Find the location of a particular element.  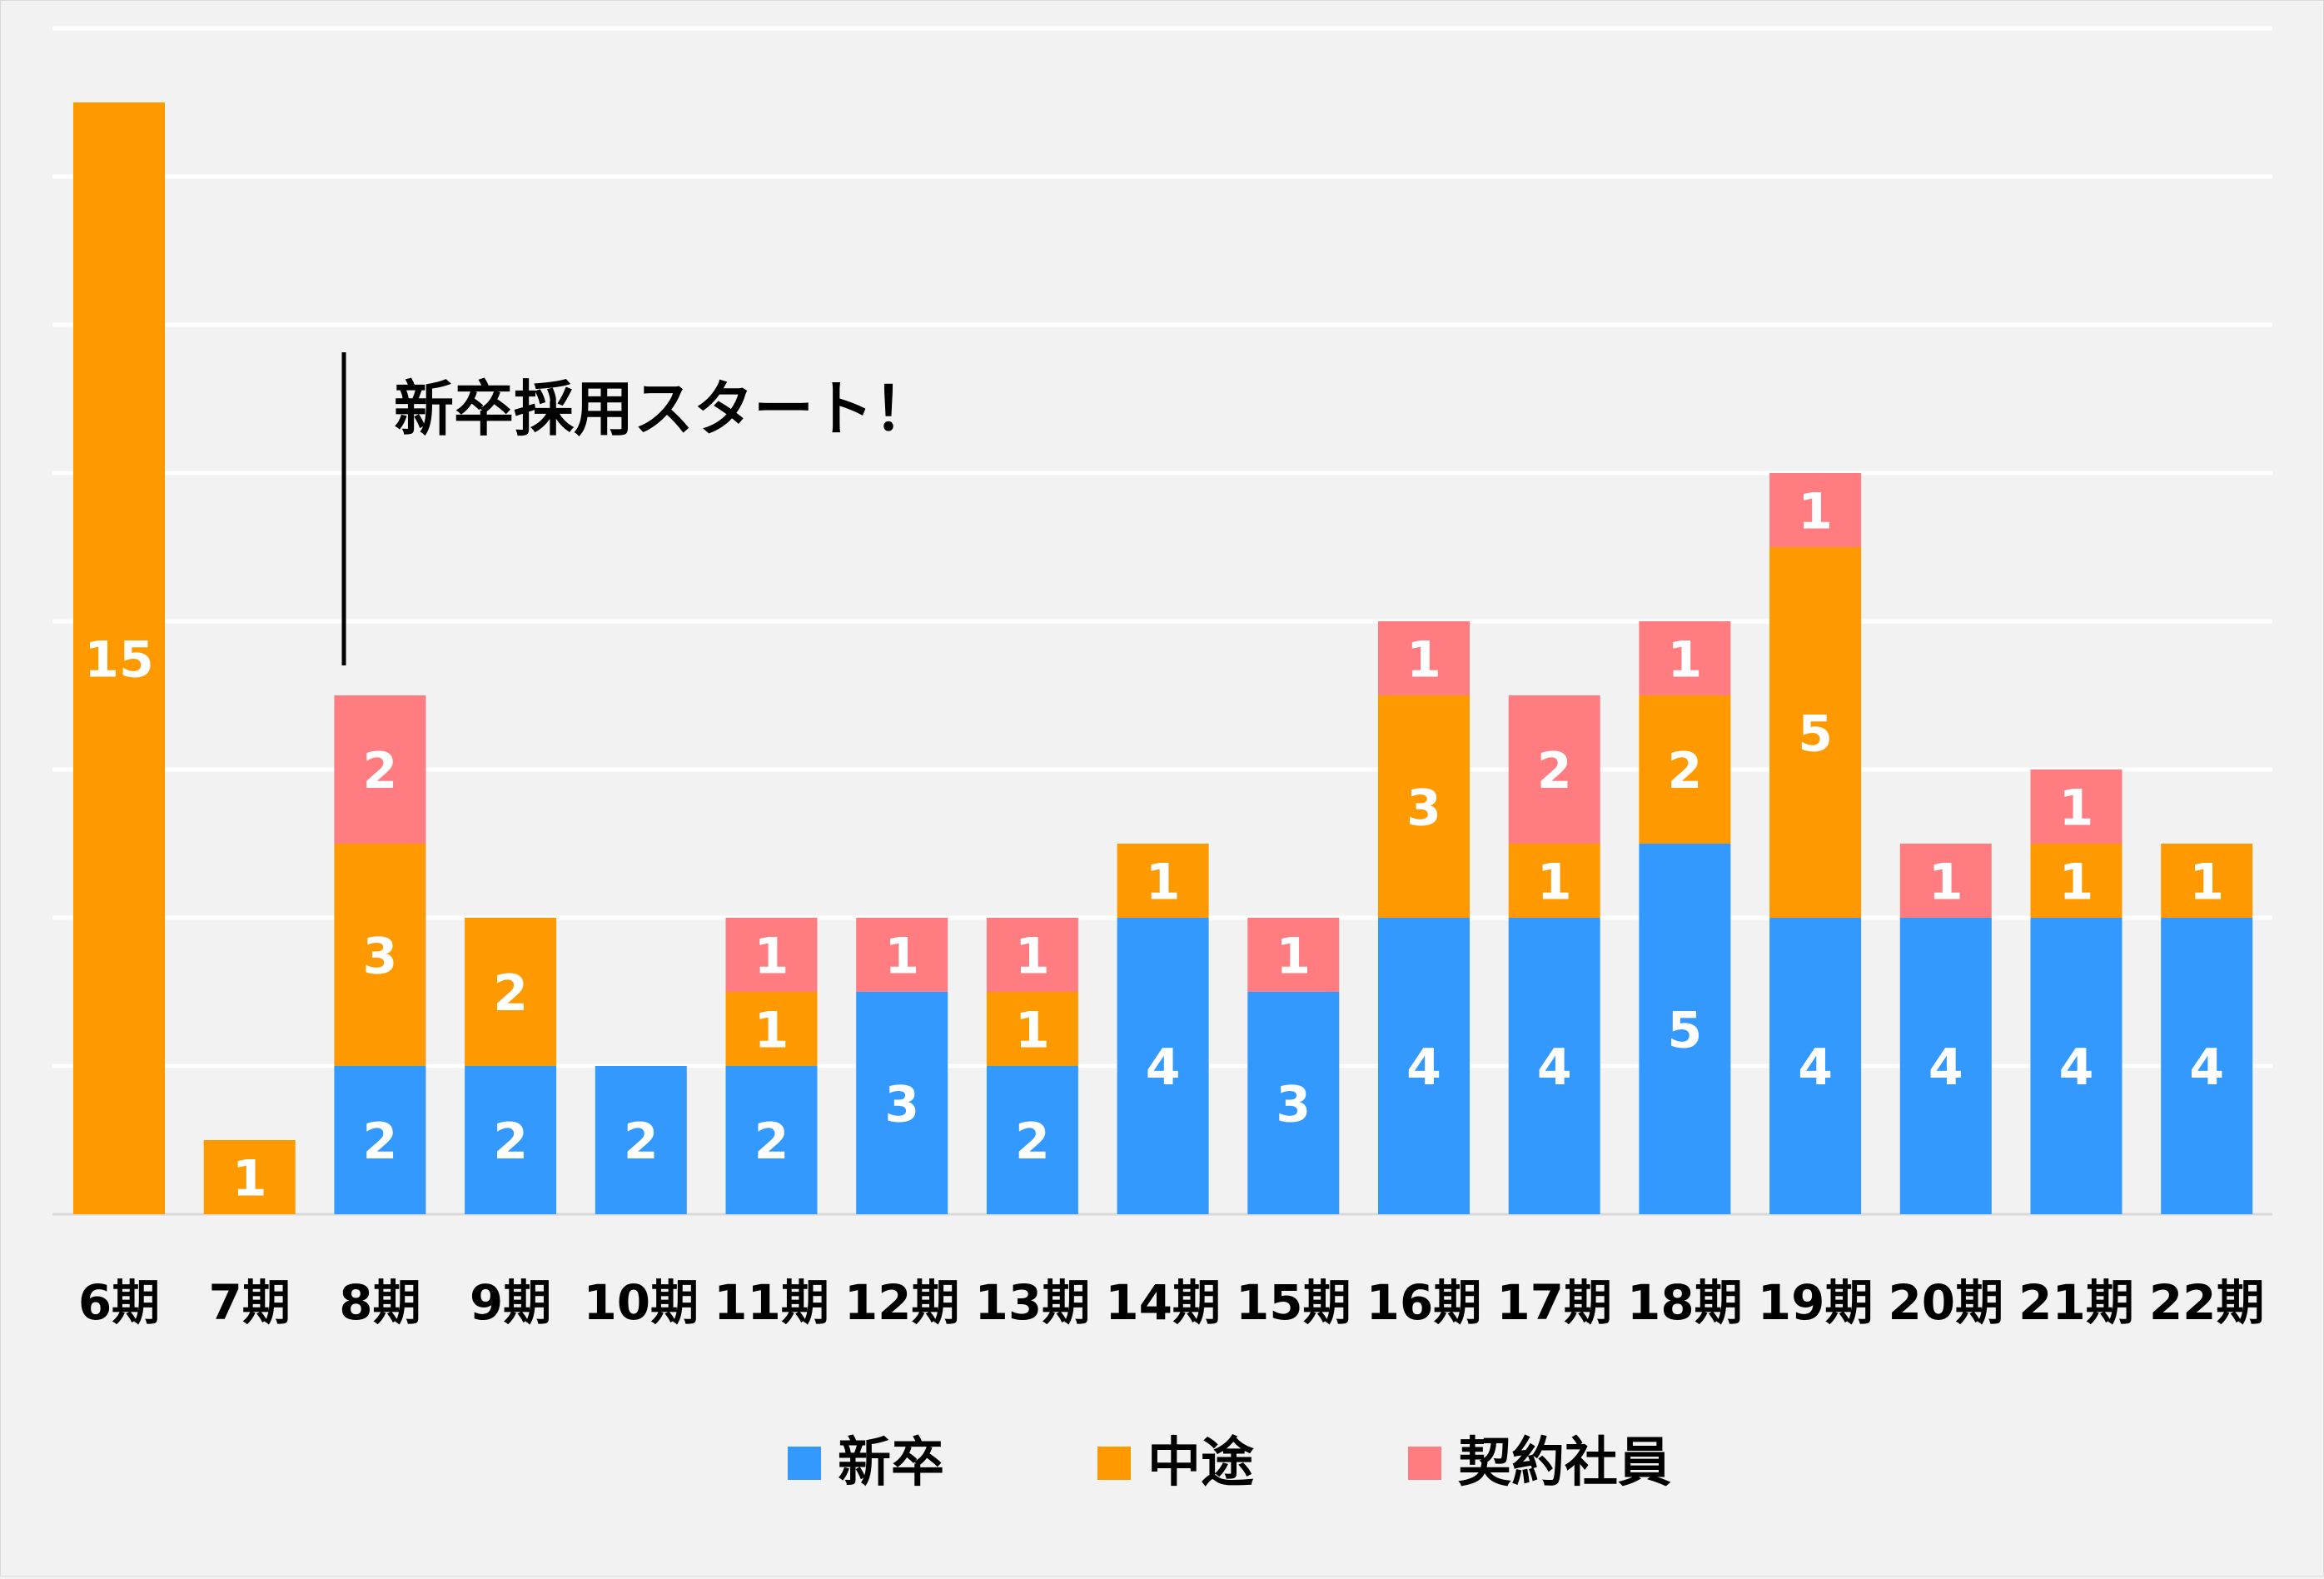

x-tick-label: 22期 is located at coordinates (2207, 1302).